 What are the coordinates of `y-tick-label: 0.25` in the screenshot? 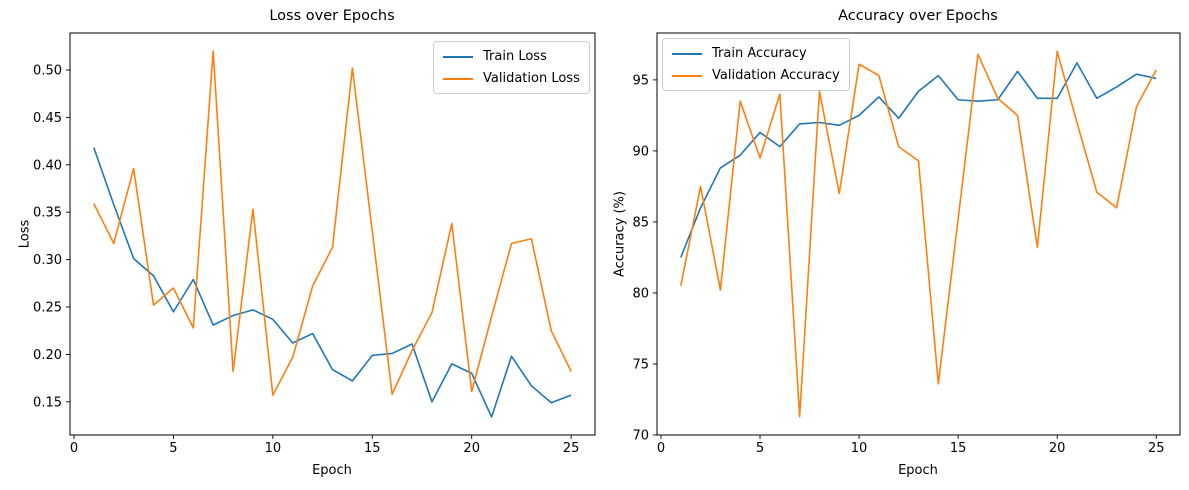 It's located at (47, 308).